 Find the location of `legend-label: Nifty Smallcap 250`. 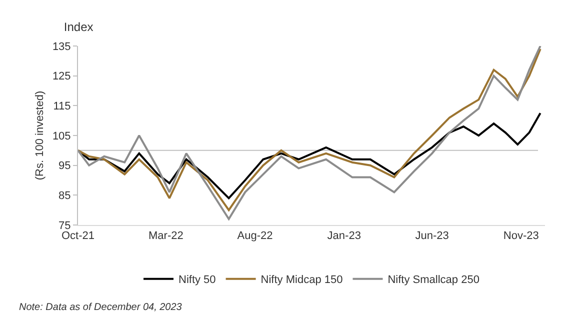

legend-label: Nifty Smallcap 250 is located at coordinates (434, 280).